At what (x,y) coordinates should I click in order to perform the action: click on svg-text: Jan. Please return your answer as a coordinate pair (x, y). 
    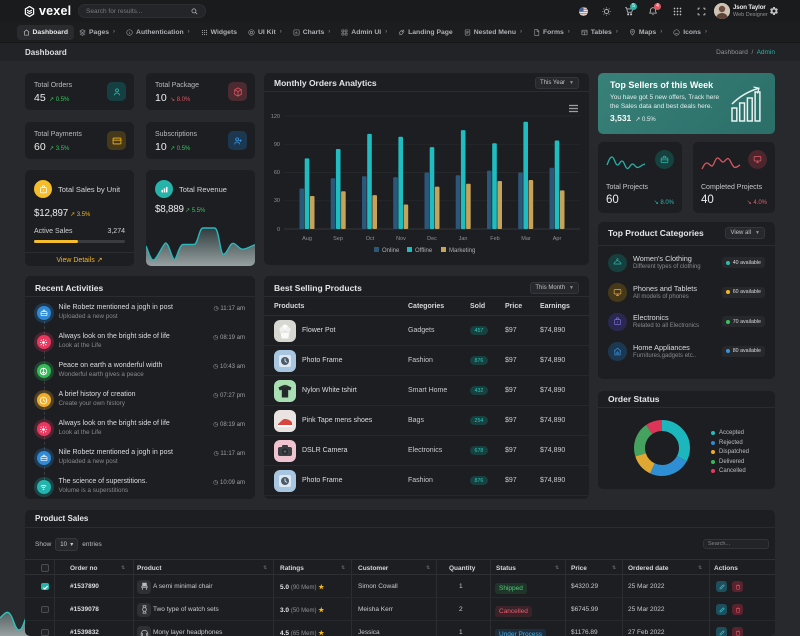
    Looking at the image, I should click on (463, 239).